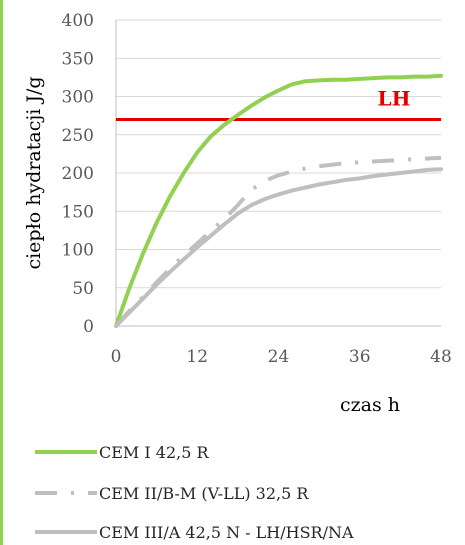  What do you see at coordinates (197, 357) in the screenshot?
I see `x-tick-label: 12` at bounding box center [197, 357].